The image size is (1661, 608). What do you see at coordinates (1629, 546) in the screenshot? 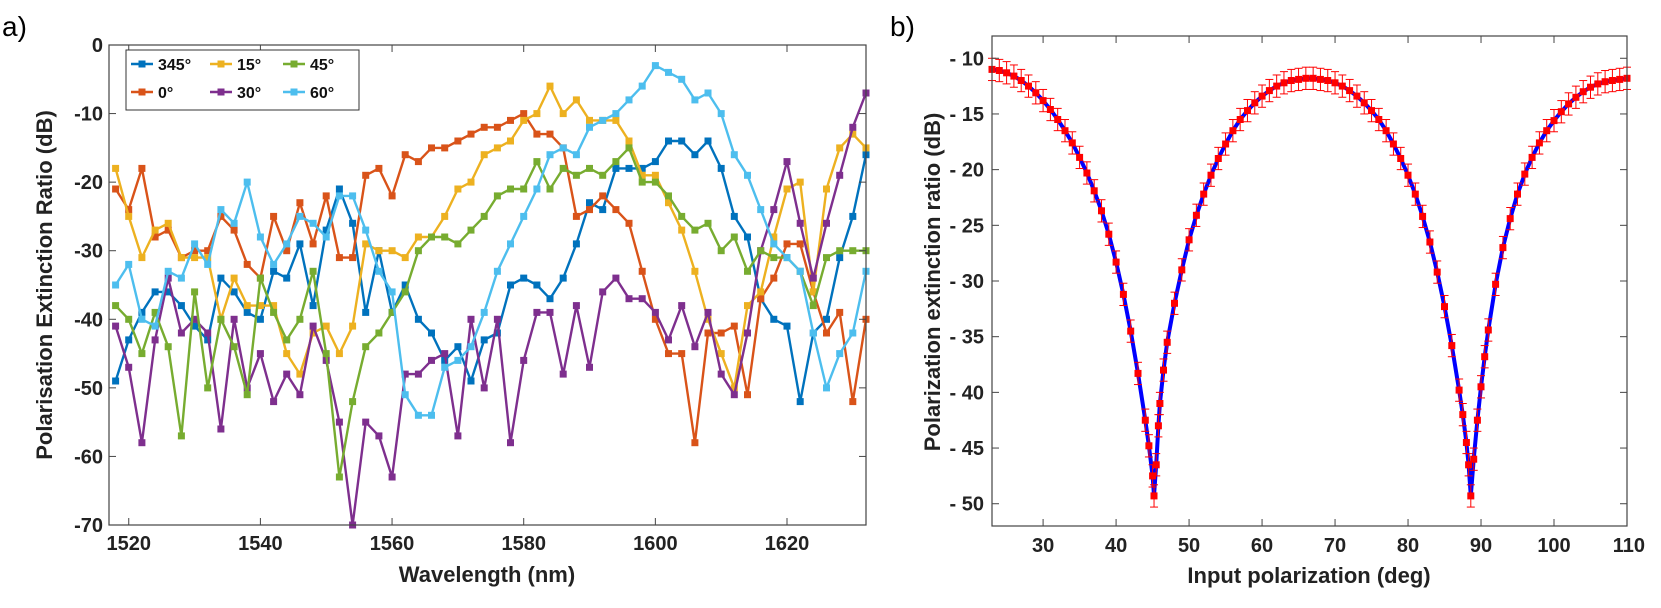
I see `chart-b-x-tick-label: 110` at bounding box center [1629, 546].